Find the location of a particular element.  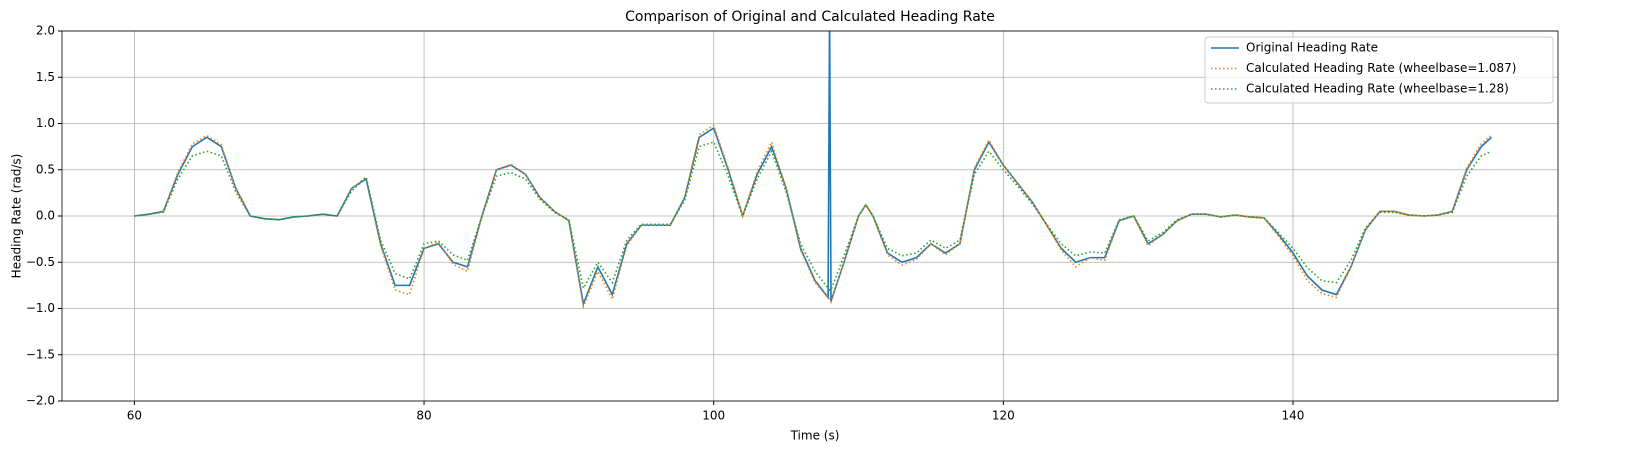

x-tick-label: 120 is located at coordinates (1003, 416).